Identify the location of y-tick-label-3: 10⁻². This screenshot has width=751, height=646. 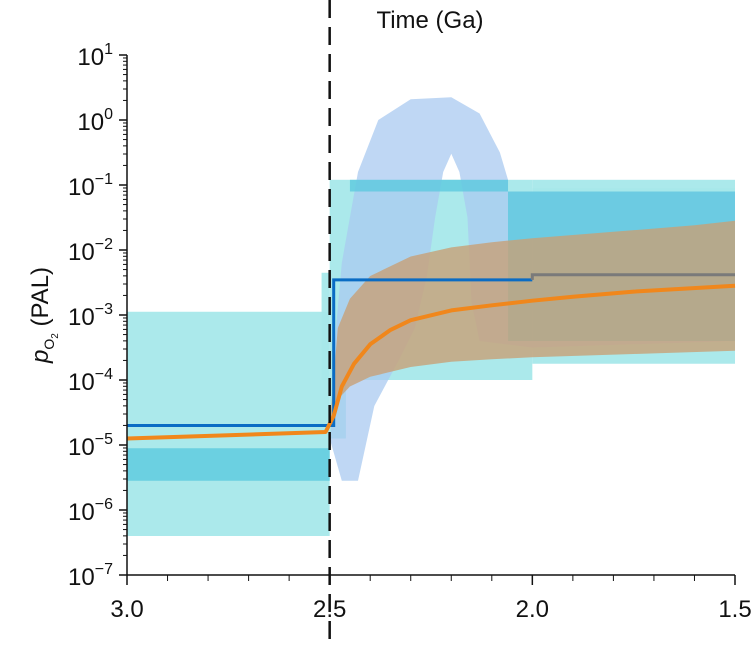
(90, 251).